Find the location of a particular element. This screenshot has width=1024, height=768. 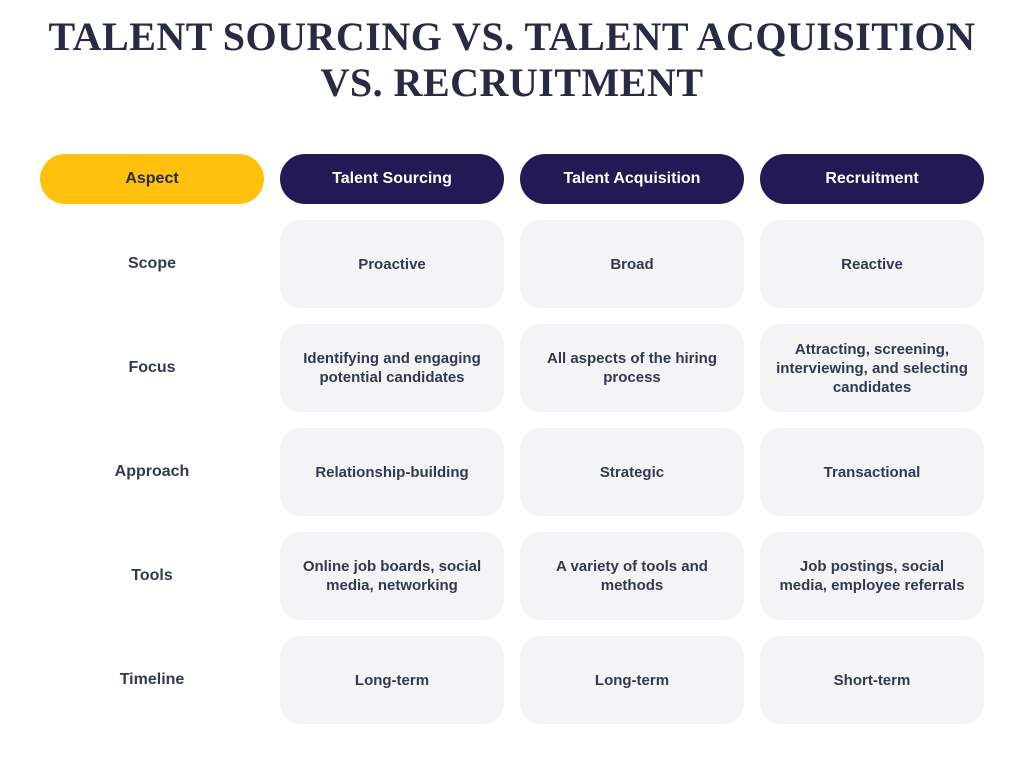

page-title-line-1: TALENT SOURCING VS. TALENT ACQUISITION is located at coordinates (512, 36).